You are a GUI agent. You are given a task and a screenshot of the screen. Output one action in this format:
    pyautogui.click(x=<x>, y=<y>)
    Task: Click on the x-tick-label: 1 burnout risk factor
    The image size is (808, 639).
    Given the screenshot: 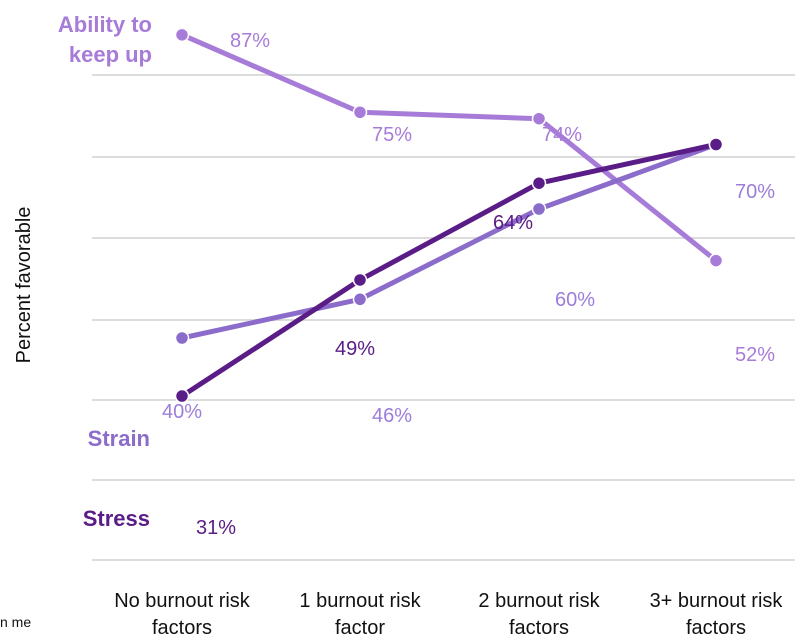 What is the action you would take?
    pyautogui.click(x=360, y=614)
    